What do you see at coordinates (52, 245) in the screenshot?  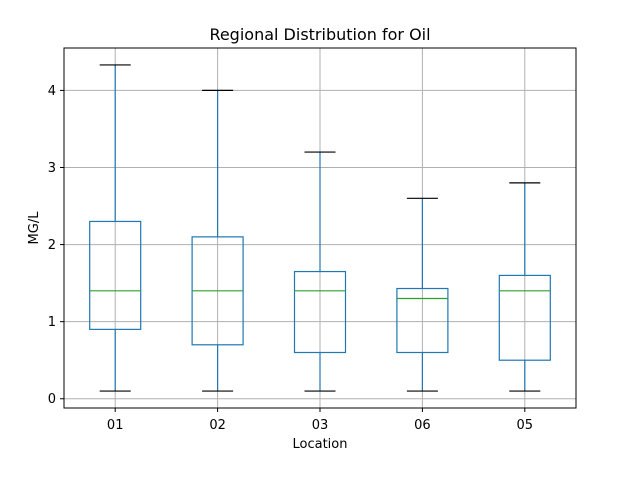 I see `y-tick-label: 2` at bounding box center [52, 245].